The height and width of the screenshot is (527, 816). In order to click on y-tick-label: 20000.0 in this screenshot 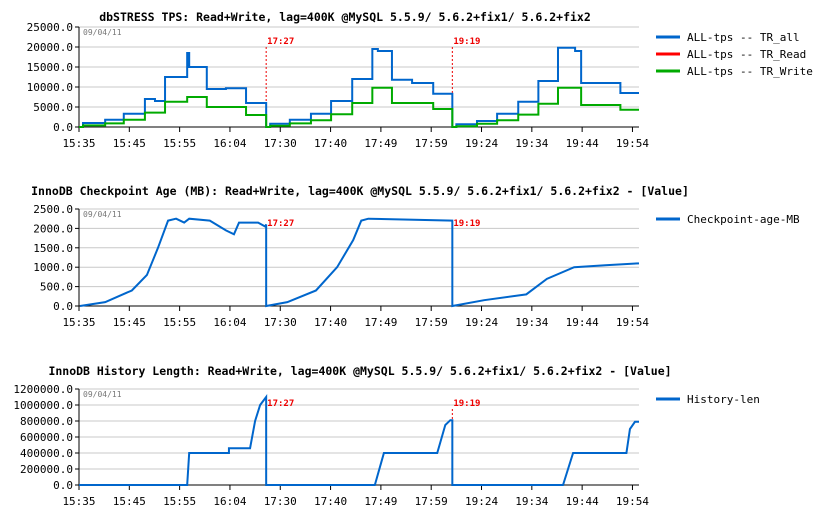, I will do `click(50, 47)`.